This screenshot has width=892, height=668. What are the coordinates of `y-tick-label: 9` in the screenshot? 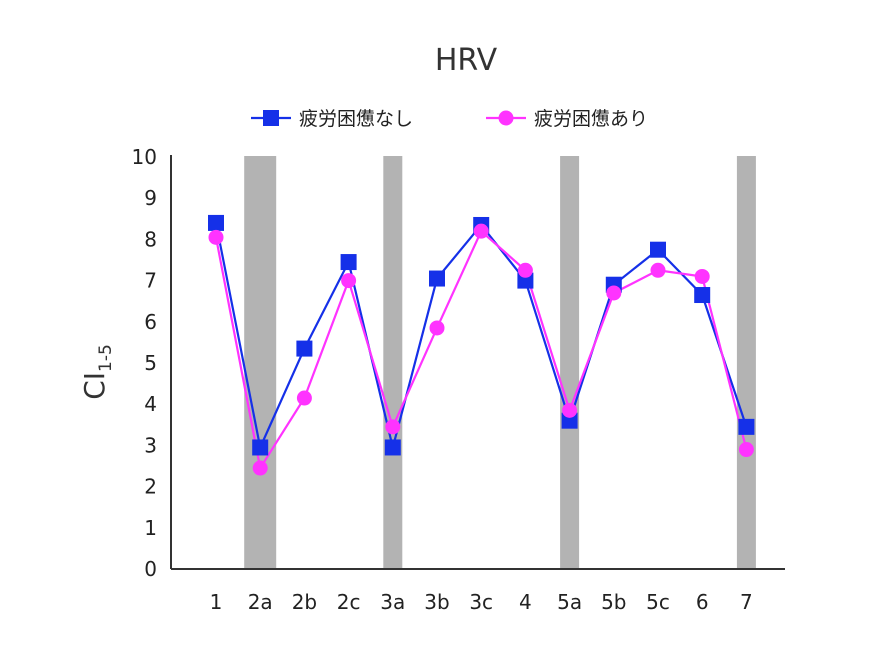 It's located at (150, 198).